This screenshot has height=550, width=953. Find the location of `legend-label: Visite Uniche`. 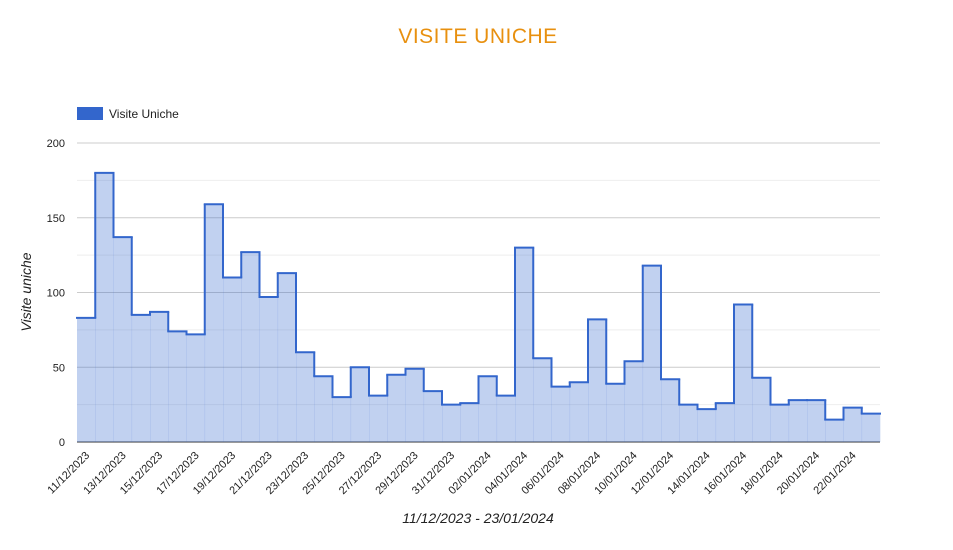

legend-label: Visite Uniche is located at coordinates (144, 114).